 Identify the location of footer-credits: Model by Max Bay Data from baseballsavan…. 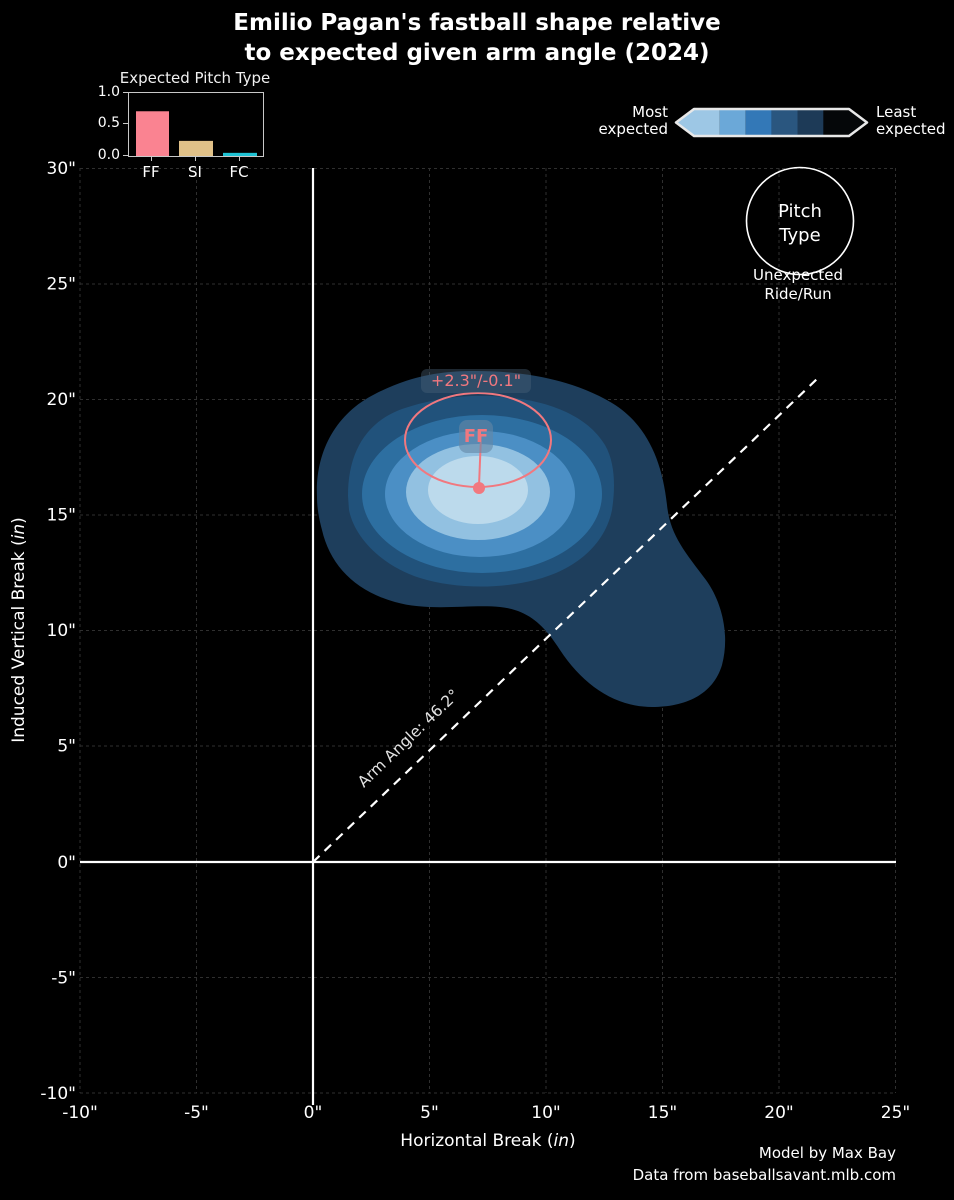
(764, 1164).